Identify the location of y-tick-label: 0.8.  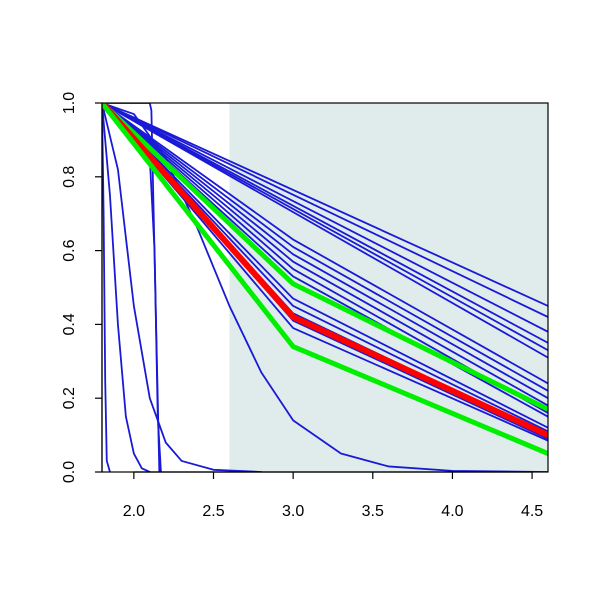
(69, 177).